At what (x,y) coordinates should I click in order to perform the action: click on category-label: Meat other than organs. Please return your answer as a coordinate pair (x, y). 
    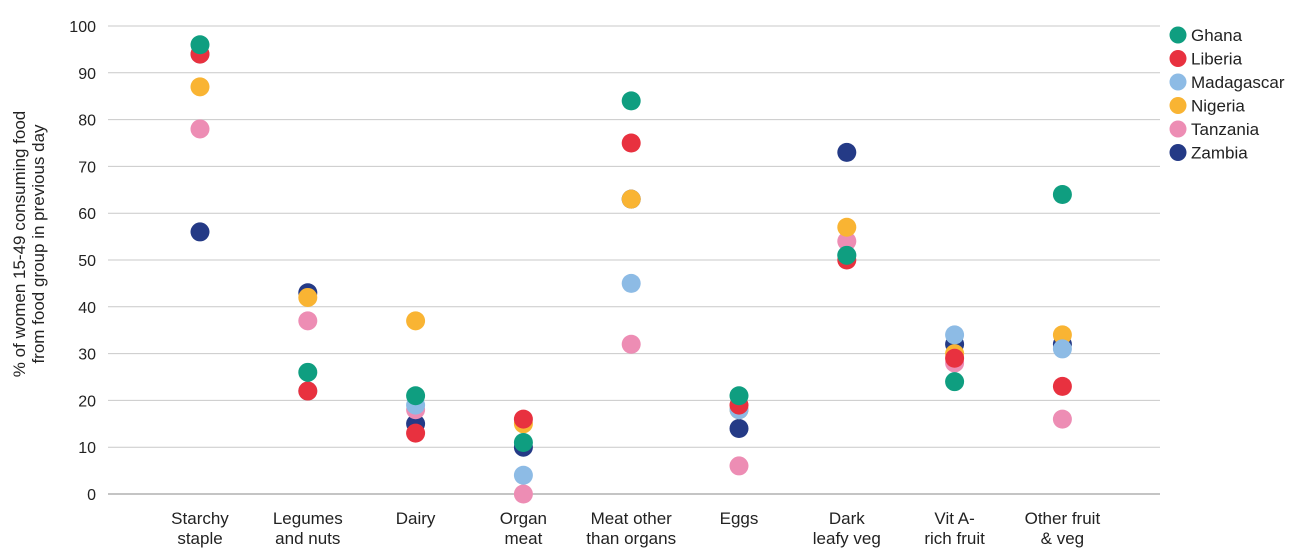
    Looking at the image, I should click on (631, 528).